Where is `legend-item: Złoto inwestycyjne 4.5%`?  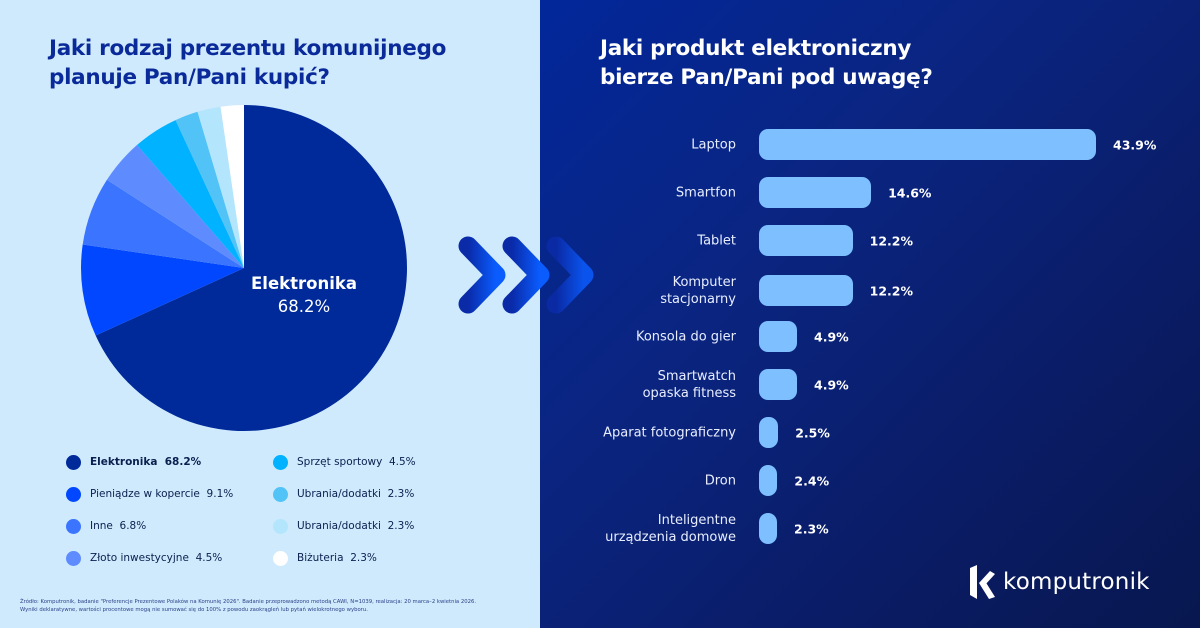 legend-item: Złoto inwestycyjne 4.5% is located at coordinates (144, 558).